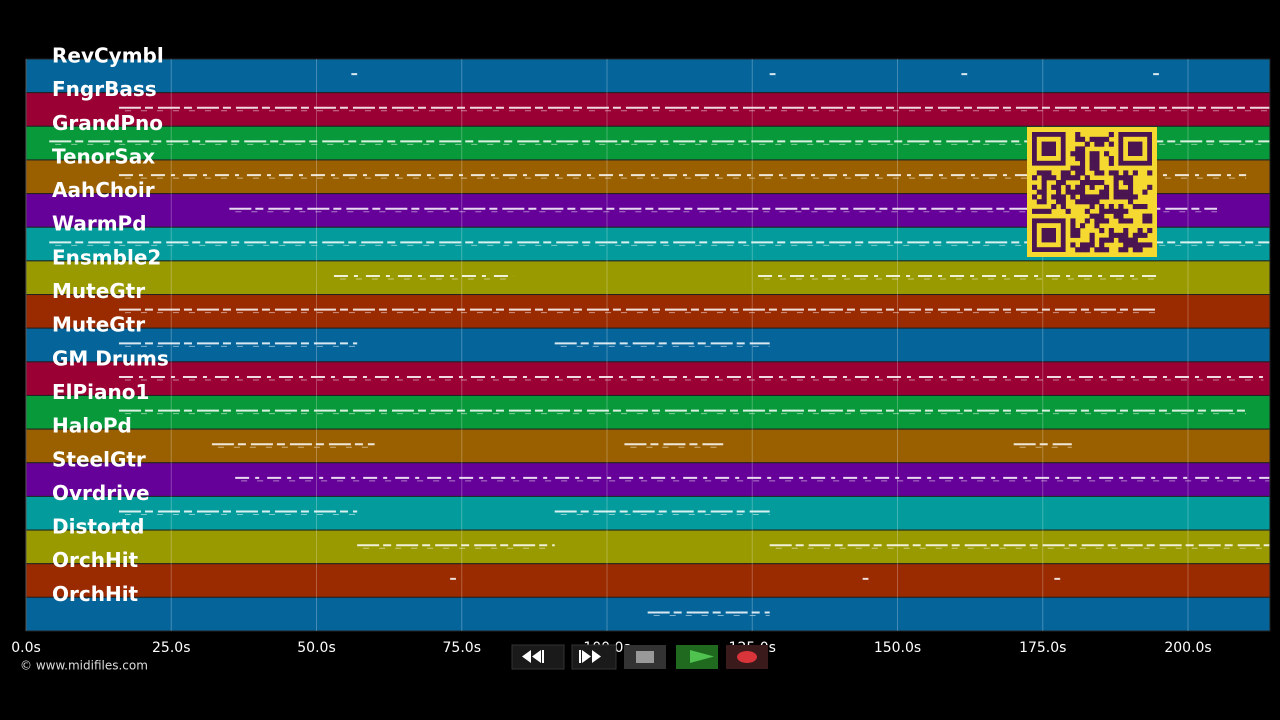  I want to click on play-button, so click(697, 657).